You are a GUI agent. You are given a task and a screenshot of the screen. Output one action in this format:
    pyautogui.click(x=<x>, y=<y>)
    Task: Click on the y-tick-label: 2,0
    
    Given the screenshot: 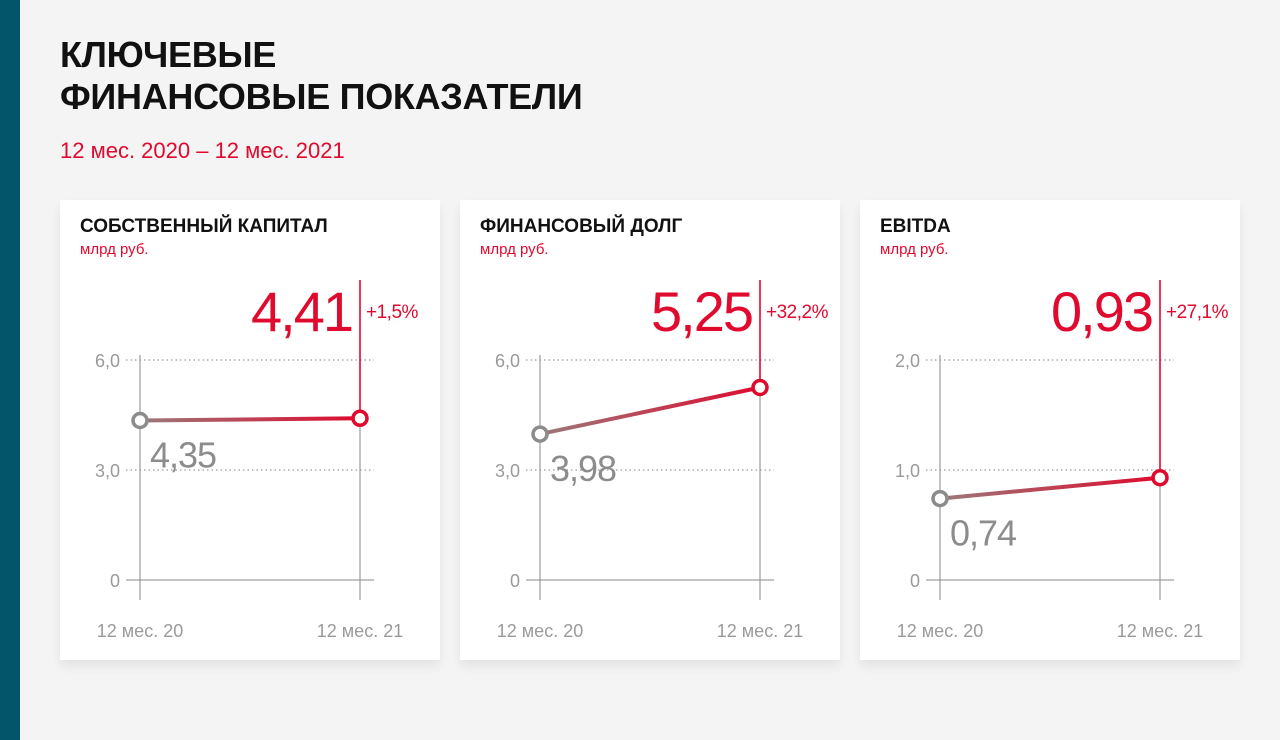 What is the action you would take?
    pyautogui.click(x=907, y=361)
    